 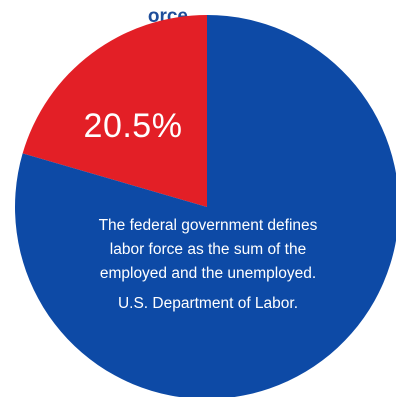 What do you see at coordinates (208, 273) in the screenshot?
I see `note-line-3: employed and the unemployed.` at bounding box center [208, 273].